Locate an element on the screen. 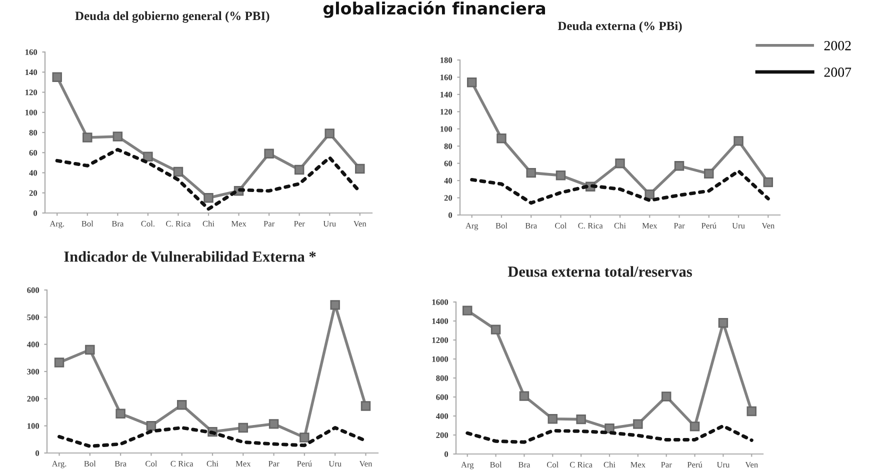 The image size is (869, 473). x-tick-label: C Rica is located at coordinates (581, 465).